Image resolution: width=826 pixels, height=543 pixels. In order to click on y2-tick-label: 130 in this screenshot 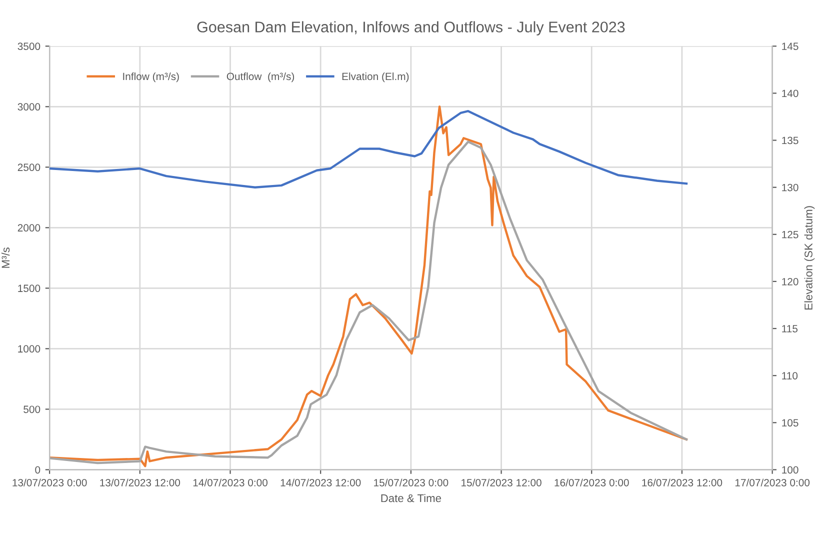, I will do `click(790, 188)`.